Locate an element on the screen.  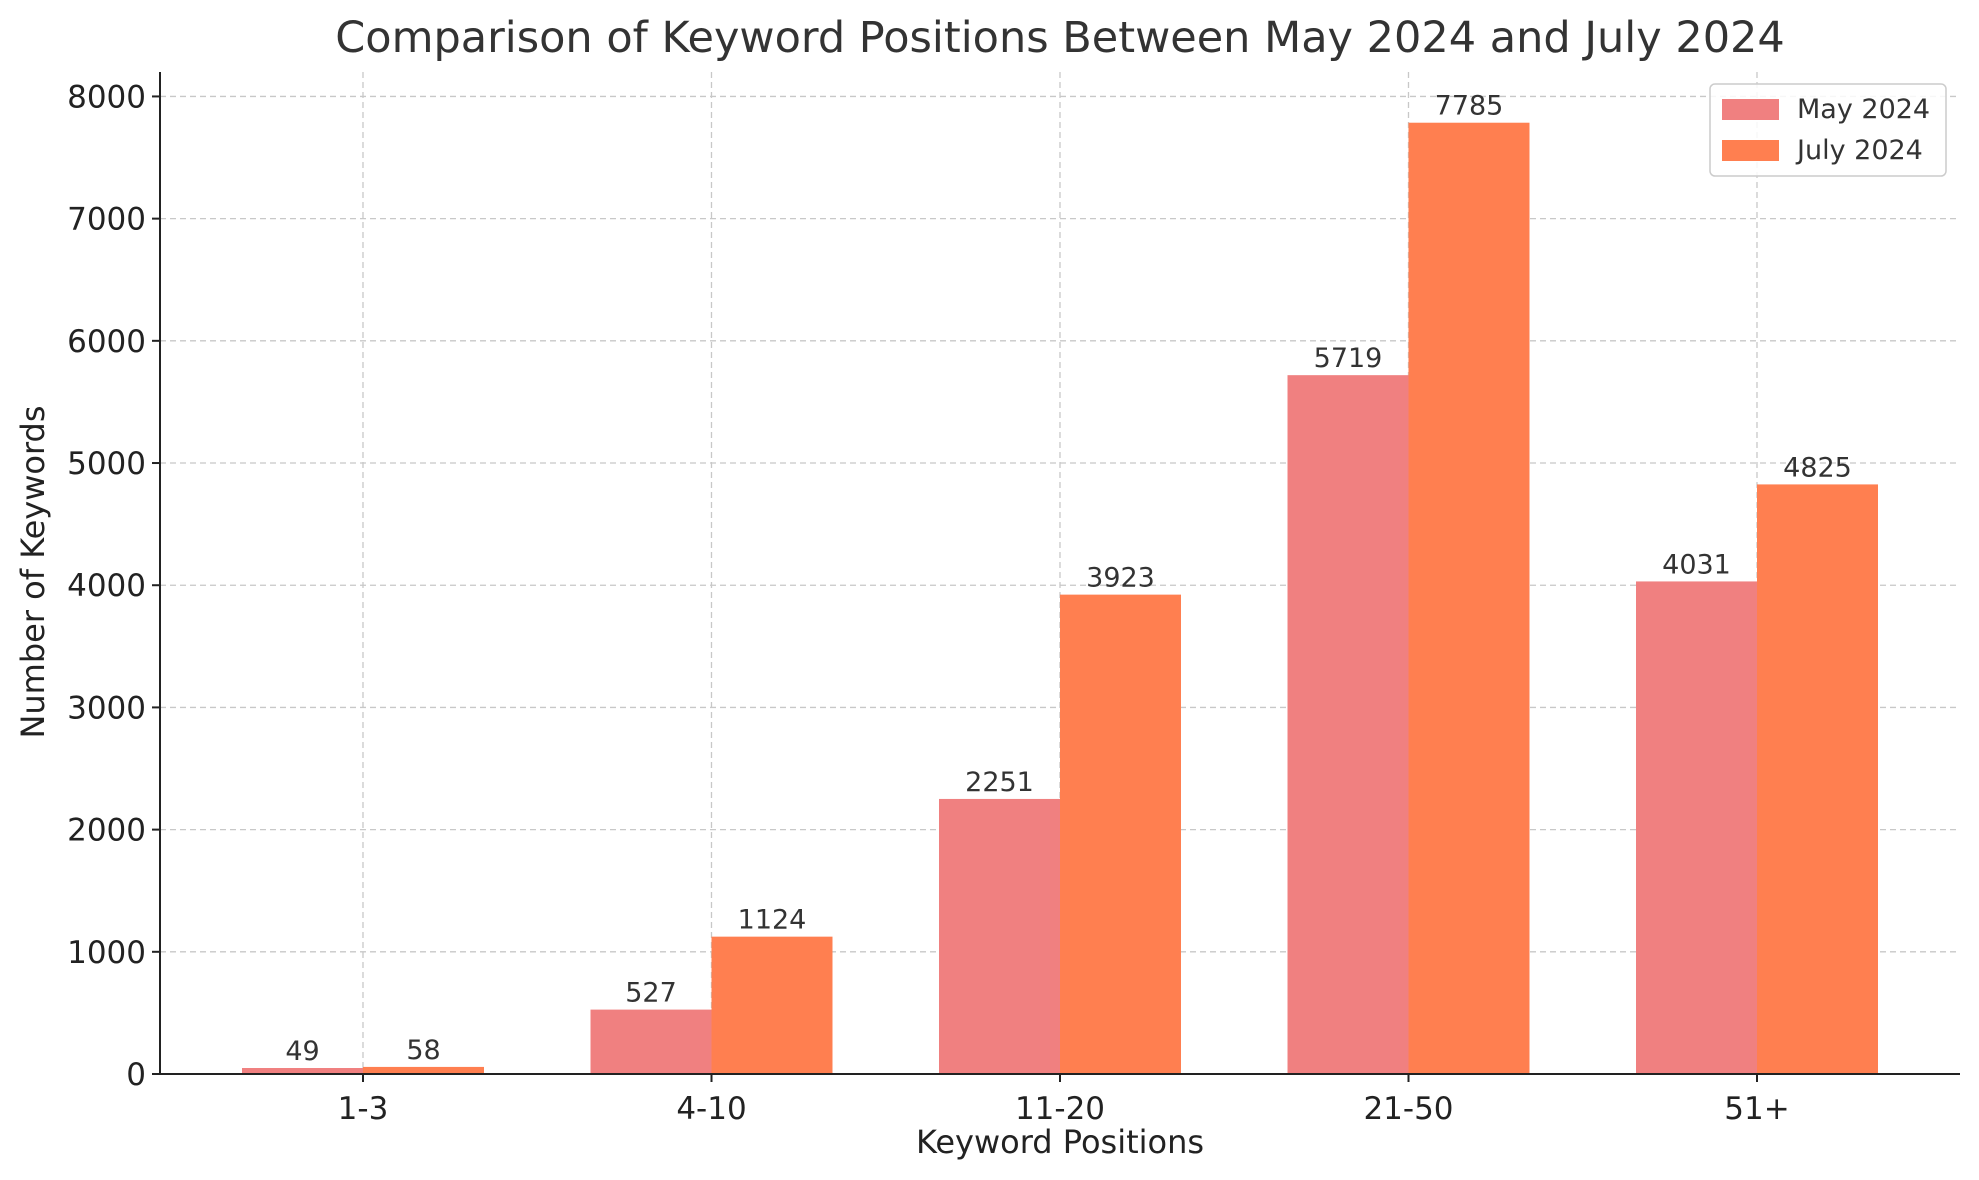
bar-value-label: 1124 is located at coordinates (772, 920).